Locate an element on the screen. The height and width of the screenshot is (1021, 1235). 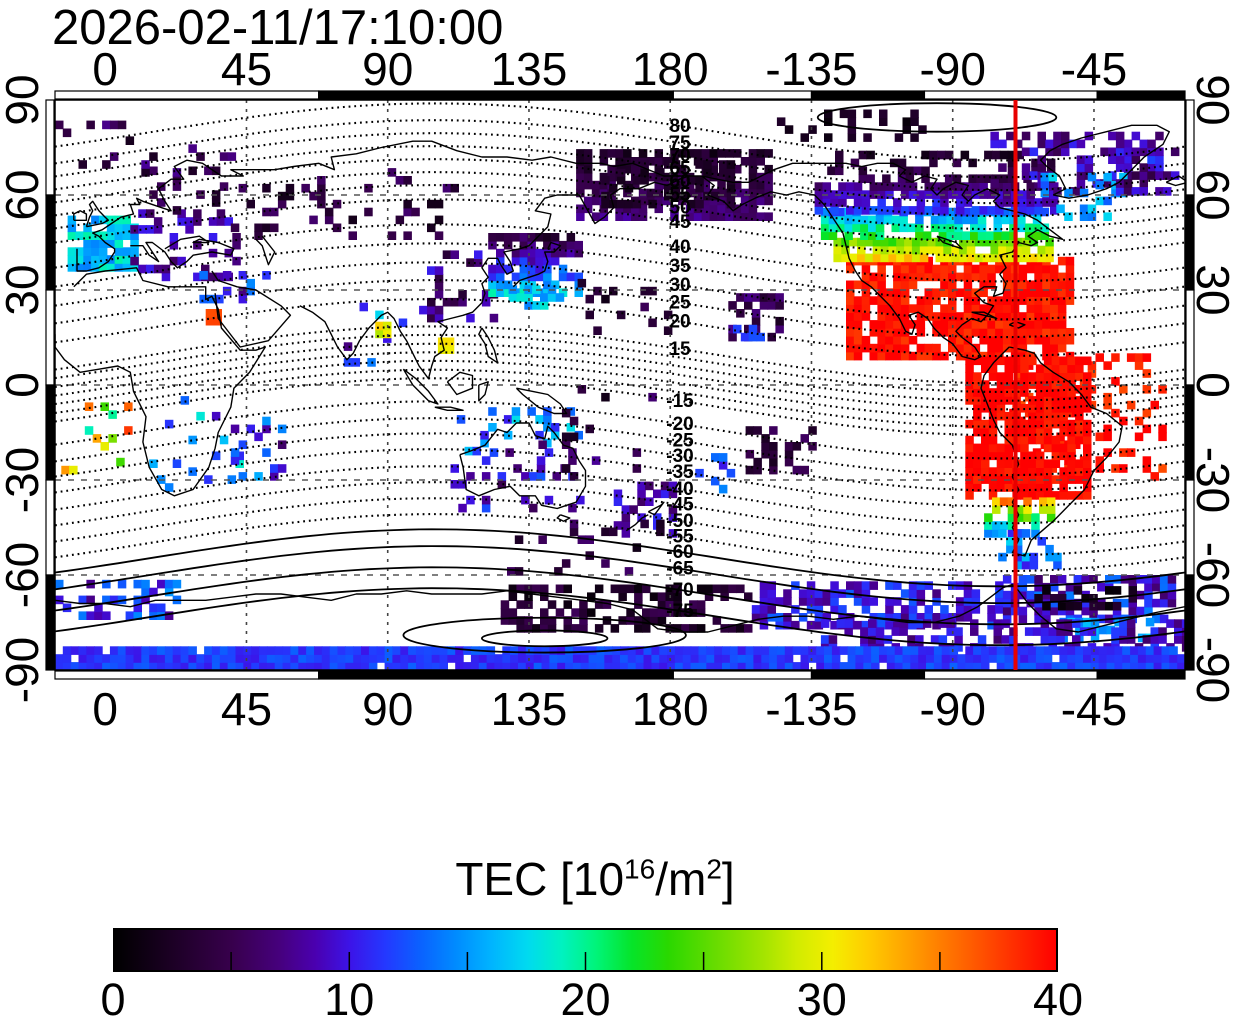
colorbar-title-exp: 2 is located at coordinates (714, 869).